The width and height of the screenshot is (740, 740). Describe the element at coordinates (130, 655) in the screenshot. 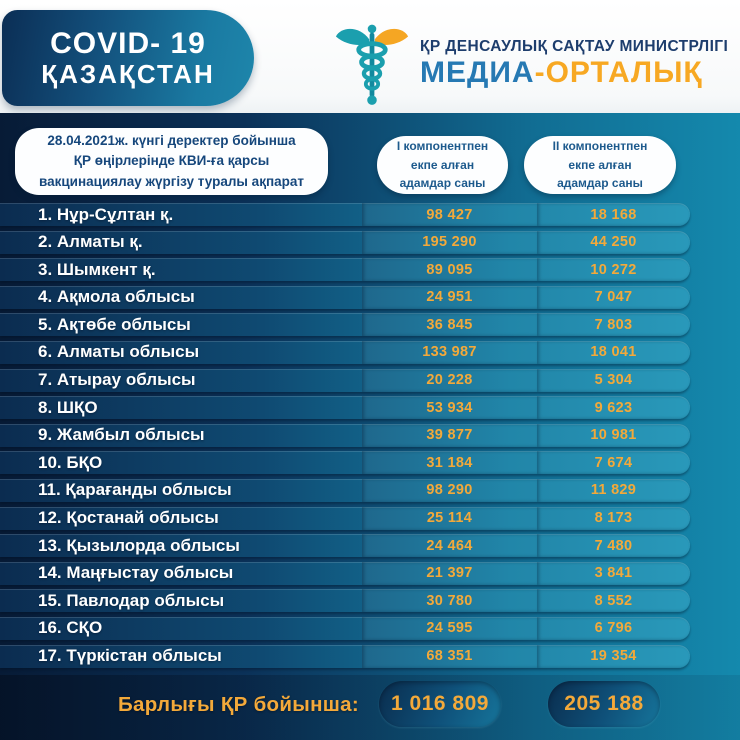

I see `region-name: 17. Түркістан облысы` at that location.